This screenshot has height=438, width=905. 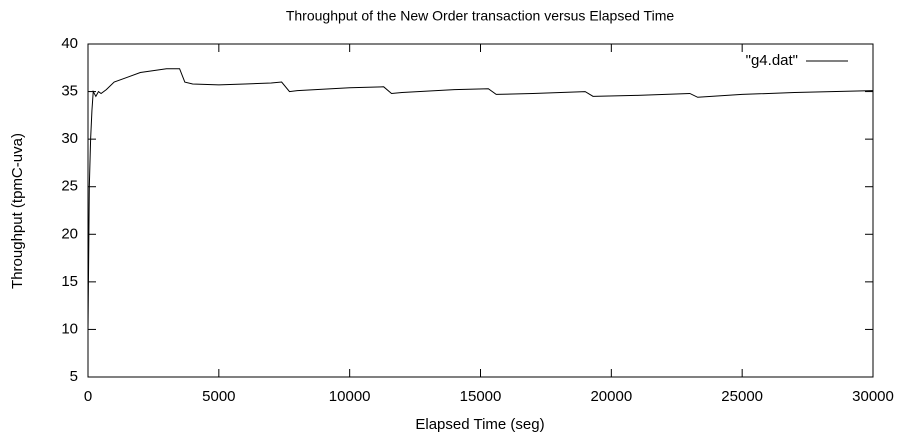 I want to click on x-tick-label: 10000, so click(x=350, y=396).